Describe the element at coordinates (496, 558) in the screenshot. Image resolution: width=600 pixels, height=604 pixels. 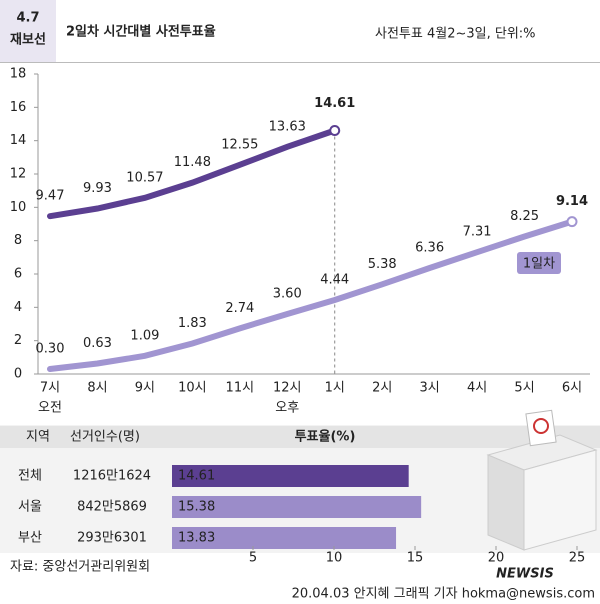
I see `x-tick-label: 20` at that location.